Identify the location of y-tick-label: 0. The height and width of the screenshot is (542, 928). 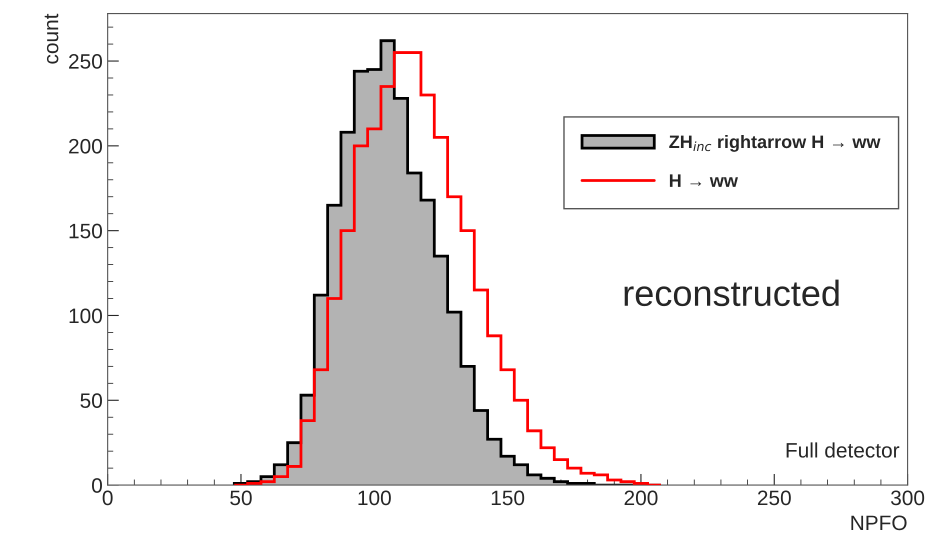
(97, 485).